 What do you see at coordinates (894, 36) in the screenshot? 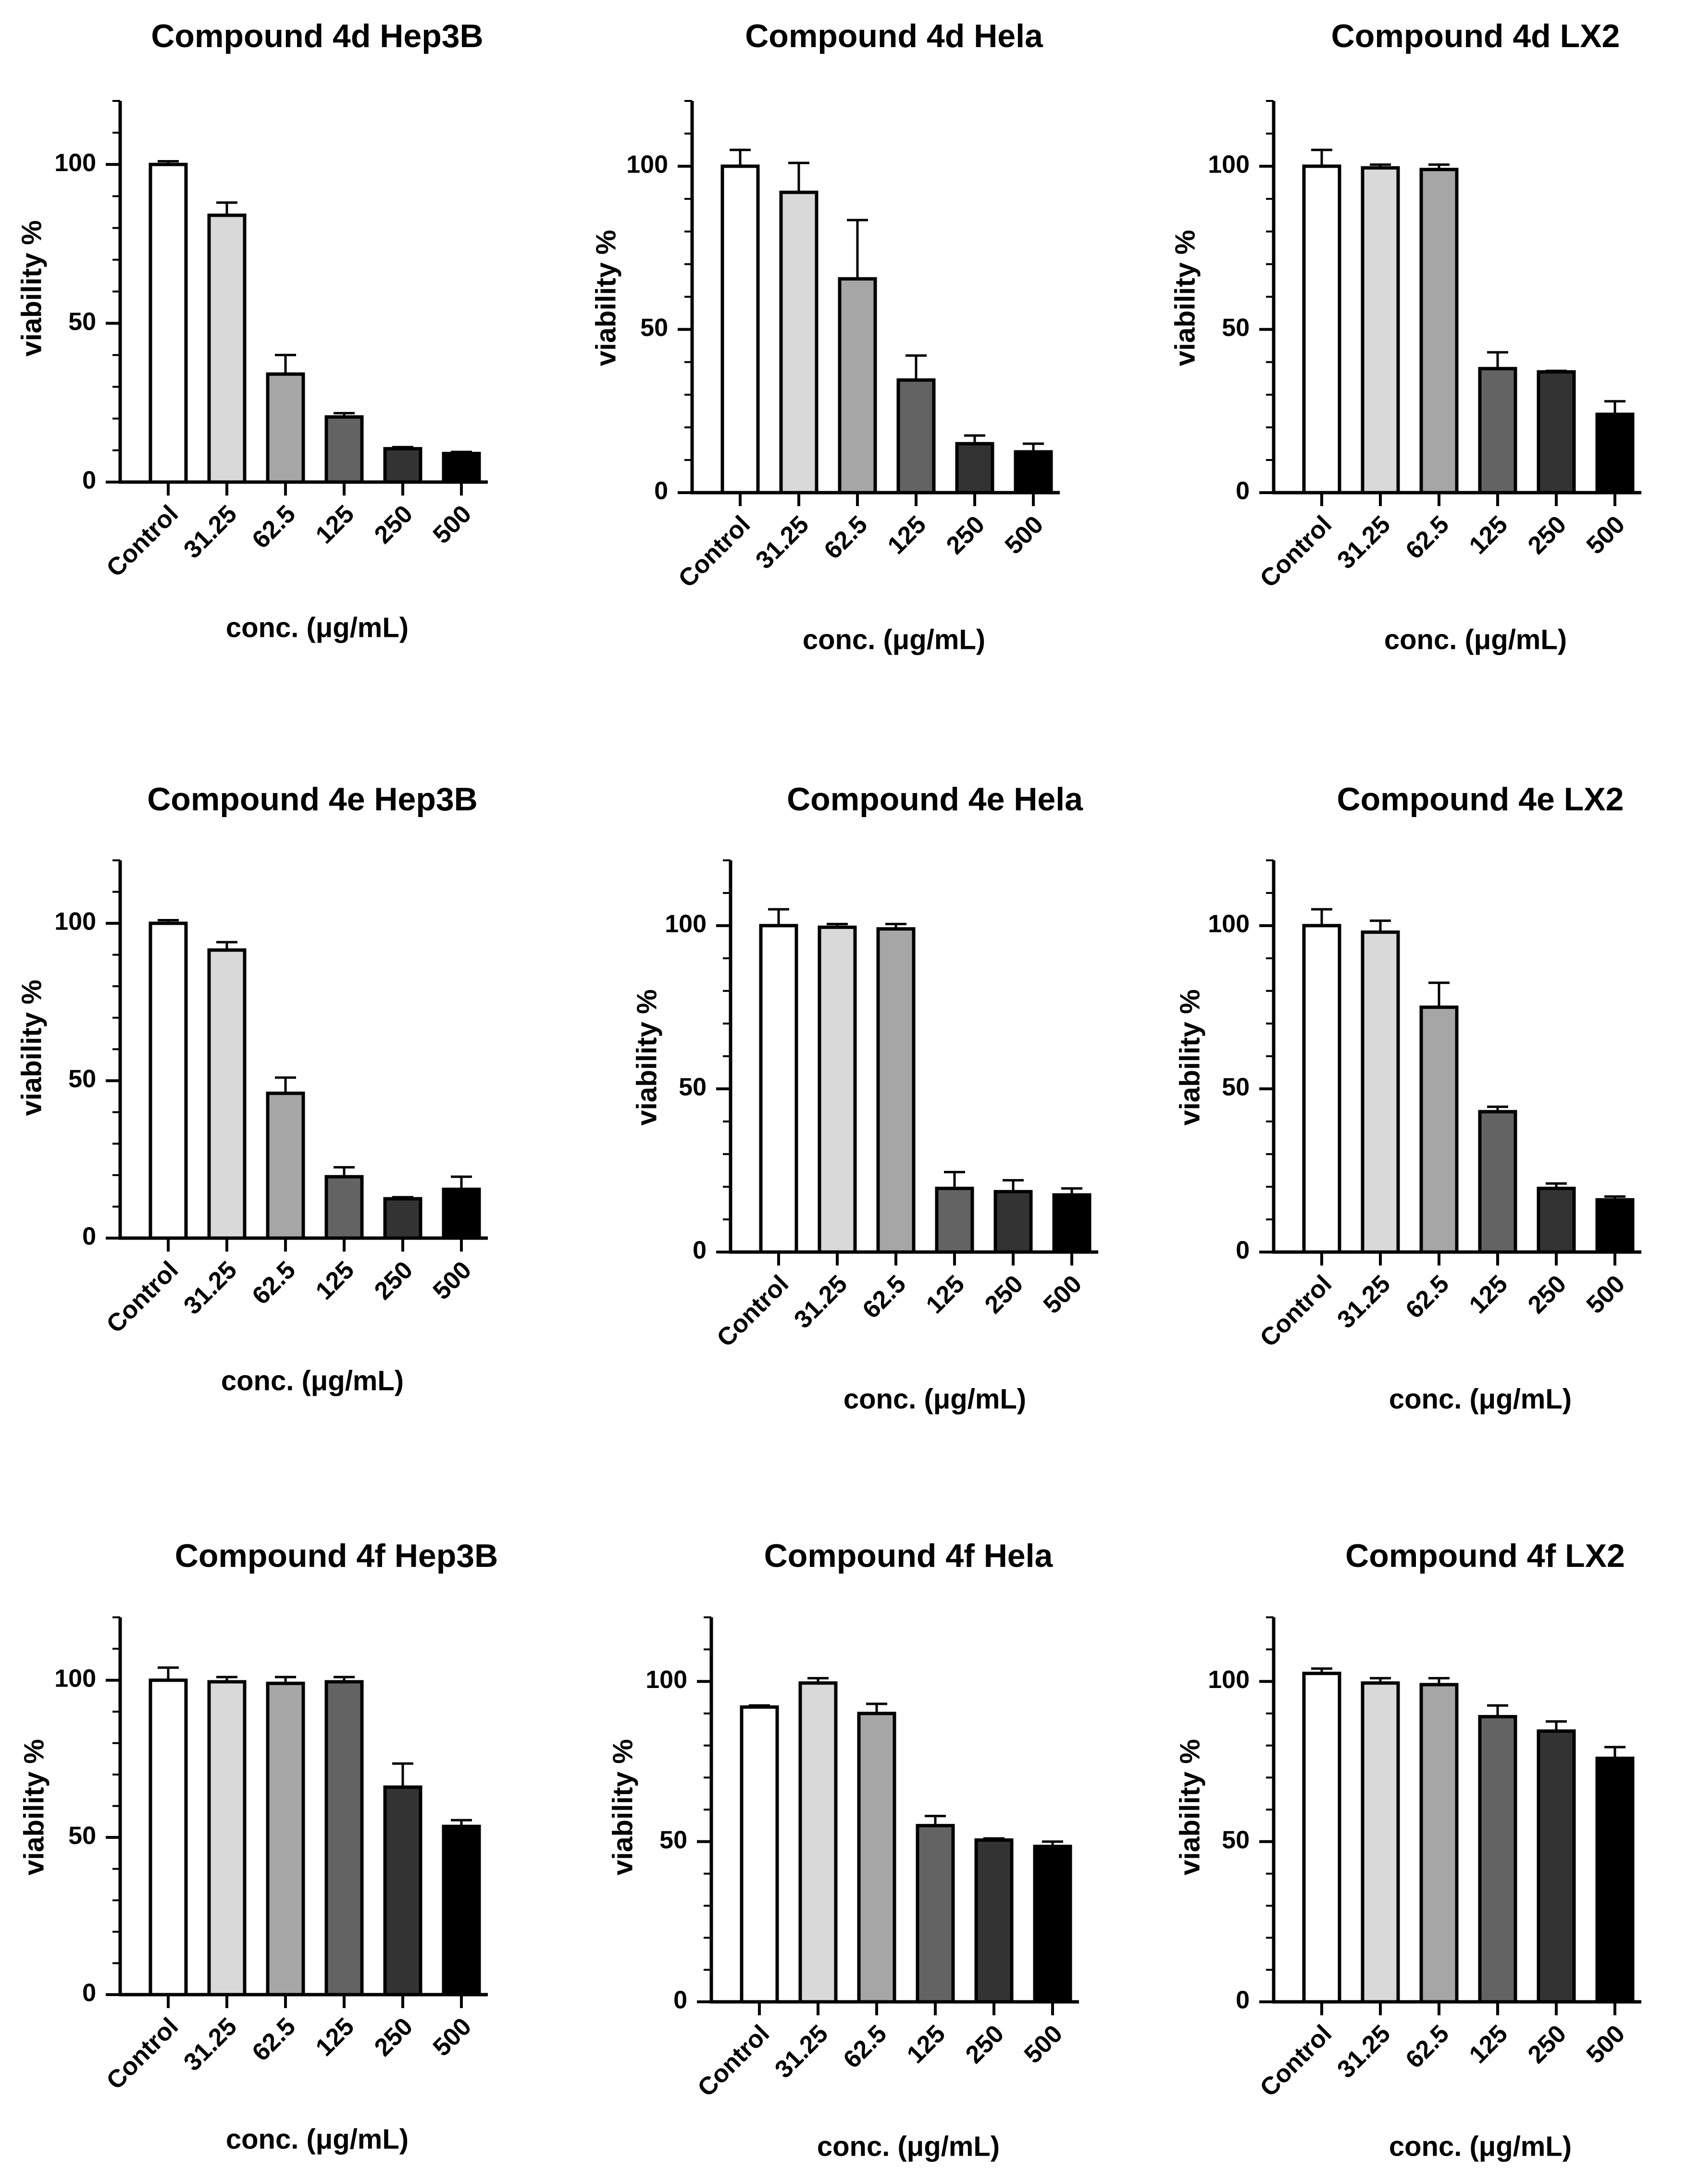
I see `chart-title: Compound 4d Hela` at bounding box center [894, 36].